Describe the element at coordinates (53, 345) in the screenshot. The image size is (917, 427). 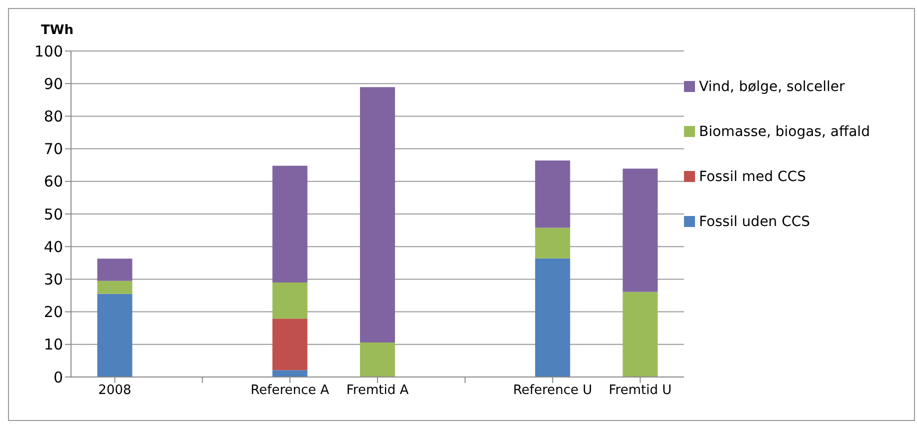
I see `y-tick-label: 10` at that location.